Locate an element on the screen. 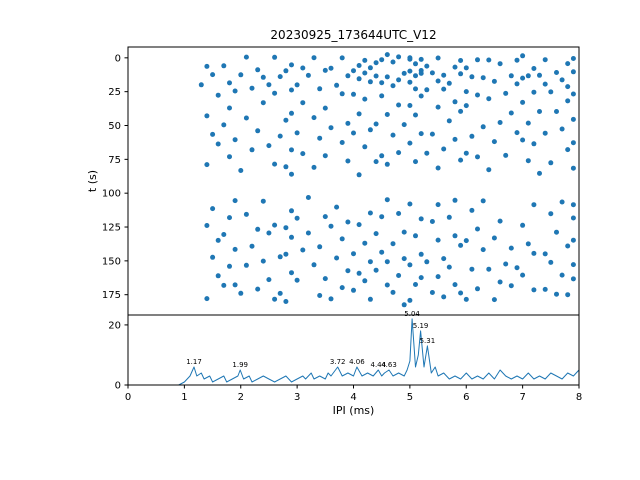 The height and width of the screenshot is (480, 640). peak-annotations: 1.17 1.99 3.72 4.06 4.444.63 5.04 5.19 5.31 is located at coordinates (310, 339).